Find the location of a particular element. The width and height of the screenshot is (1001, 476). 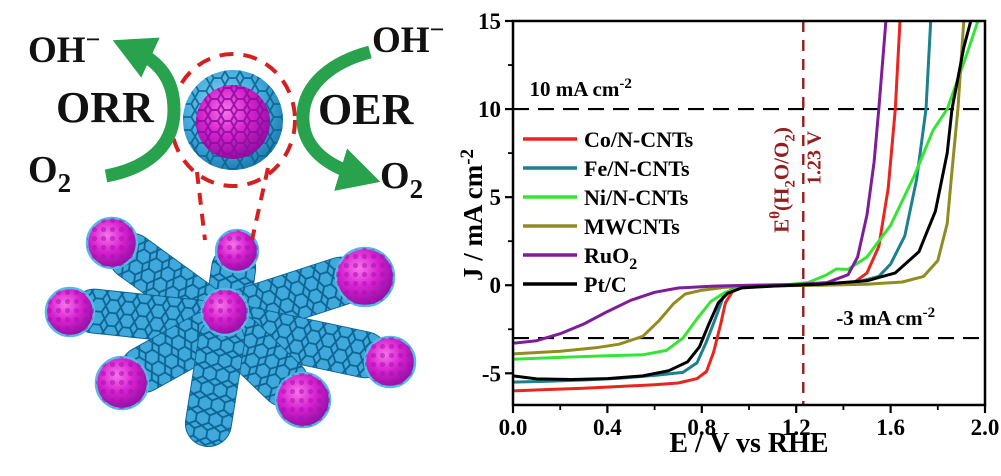

annotation-10mAcm2: 10 mA cm-2 is located at coordinates (581, 88).